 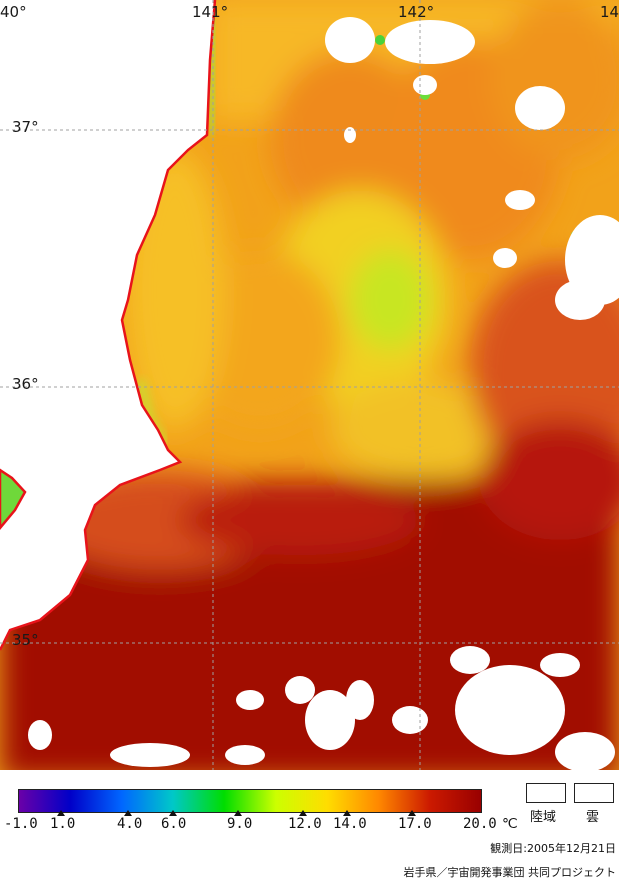 What do you see at coordinates (250, 801) in the screenshot?
I see `temperature-color-scale` at bounding box center [250, 801].